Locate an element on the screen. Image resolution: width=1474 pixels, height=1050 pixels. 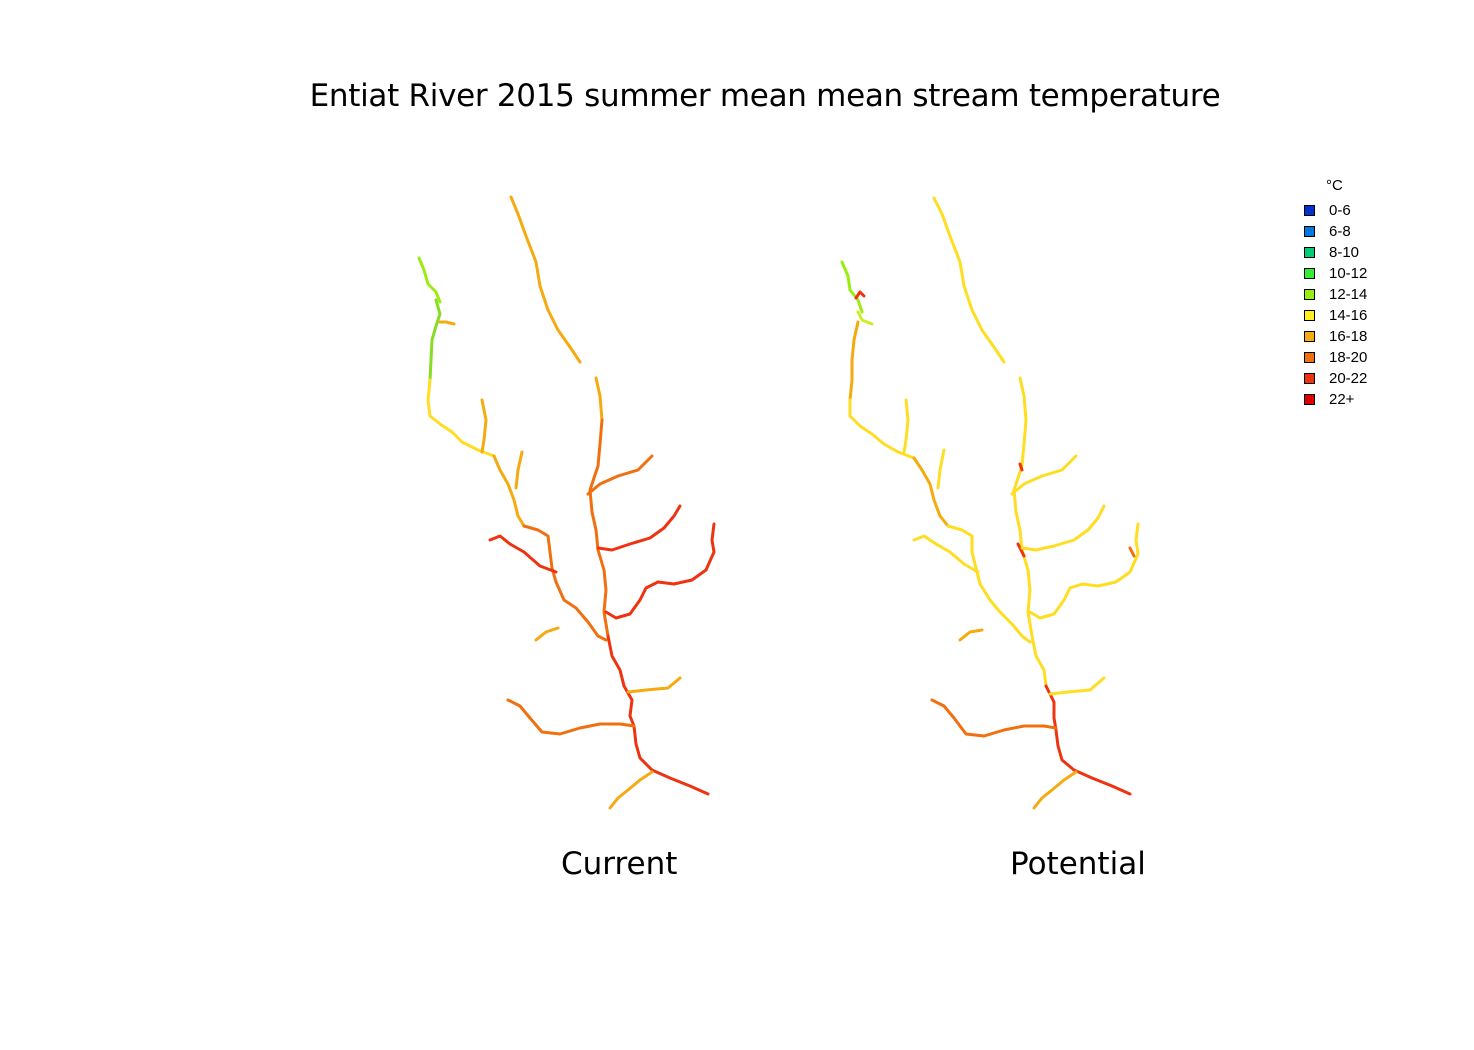
current-stream-map is located at coordinates (566, 502).